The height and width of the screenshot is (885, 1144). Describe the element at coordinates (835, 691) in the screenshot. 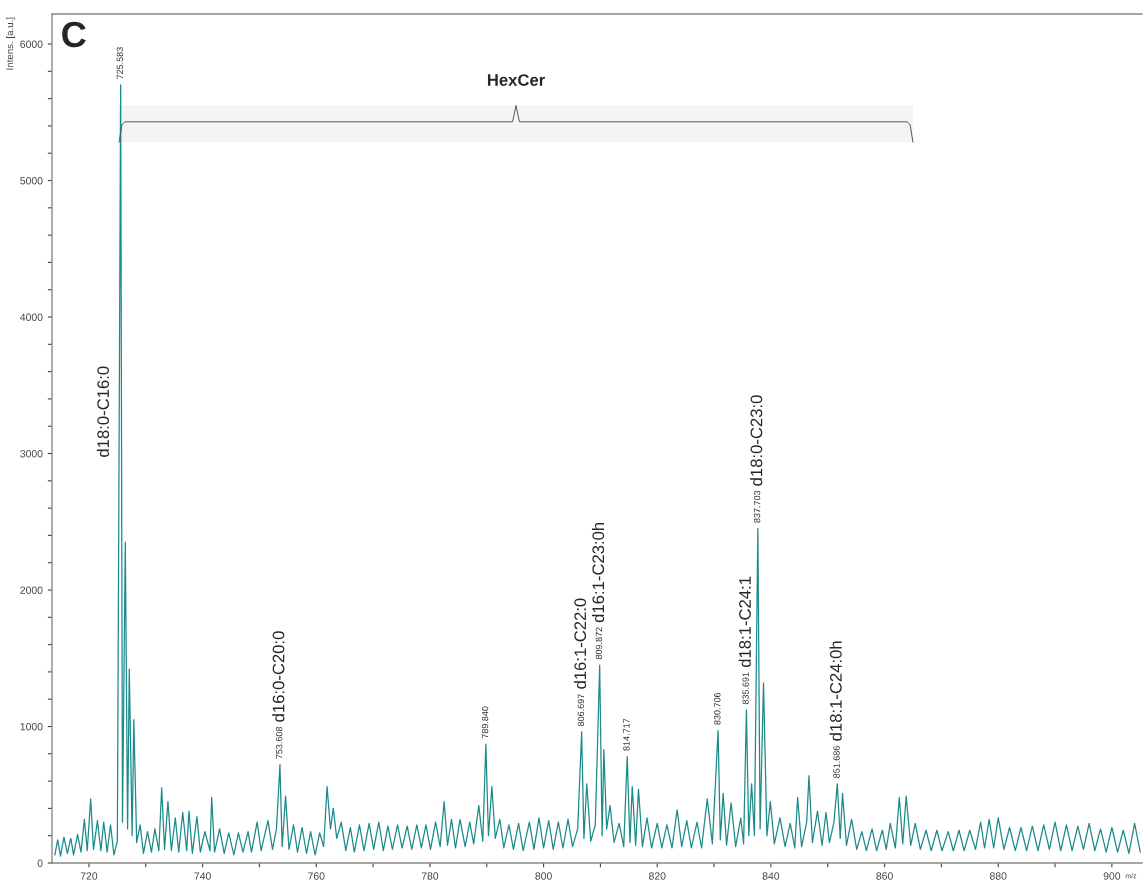

I see `annotation: d18:1-C24:0h` at that location.